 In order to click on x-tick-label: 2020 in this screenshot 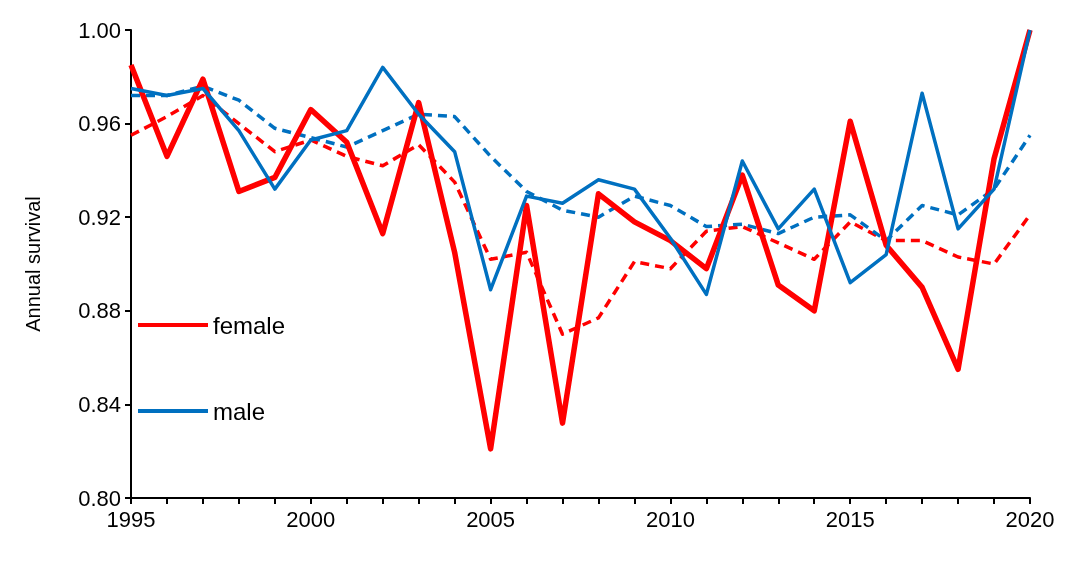, I will do `click(1030, 519)`.